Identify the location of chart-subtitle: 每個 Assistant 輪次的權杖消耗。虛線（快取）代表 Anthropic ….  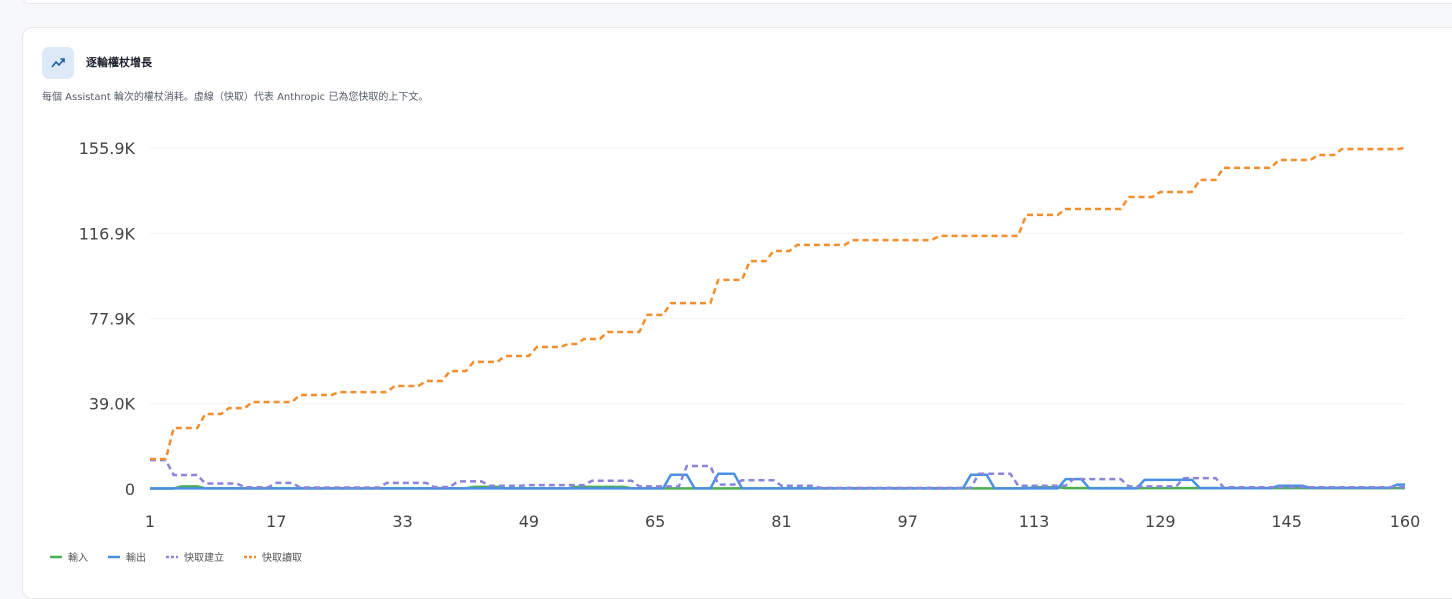
(235, 97).